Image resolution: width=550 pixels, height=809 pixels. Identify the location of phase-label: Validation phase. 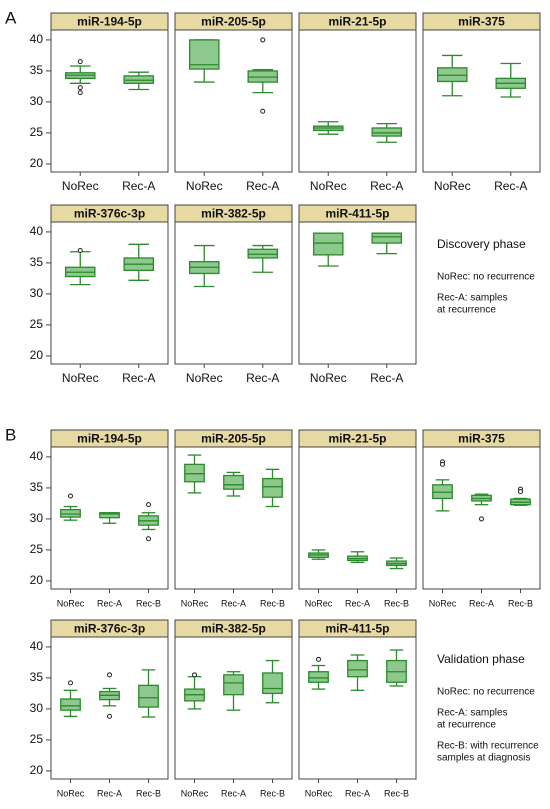
(481, 659).